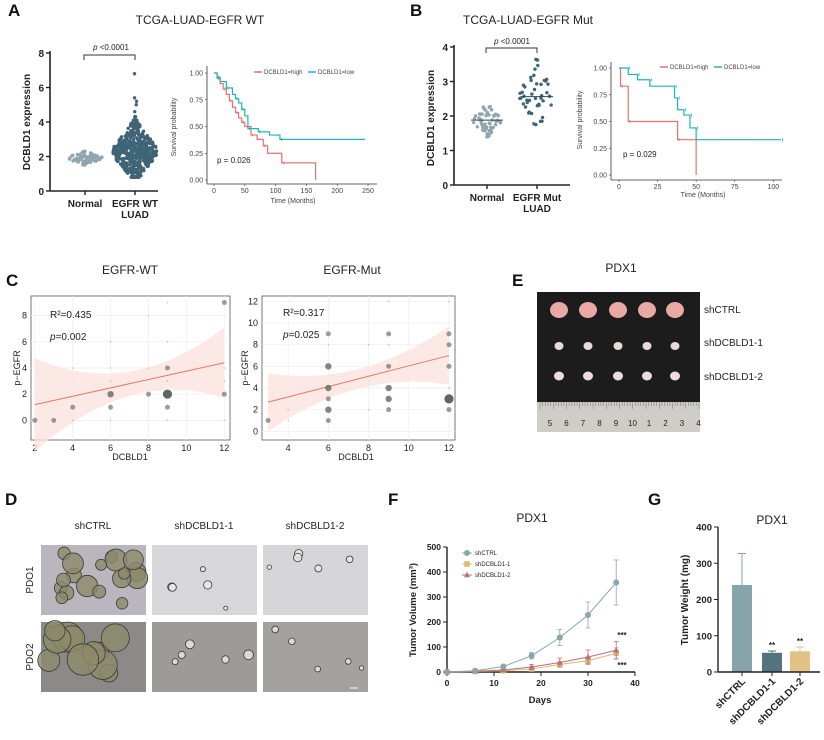  Describe the element at coordinates (356, 457) in the screenshot. I see `x-axis-label: DCBLD1` at that location.